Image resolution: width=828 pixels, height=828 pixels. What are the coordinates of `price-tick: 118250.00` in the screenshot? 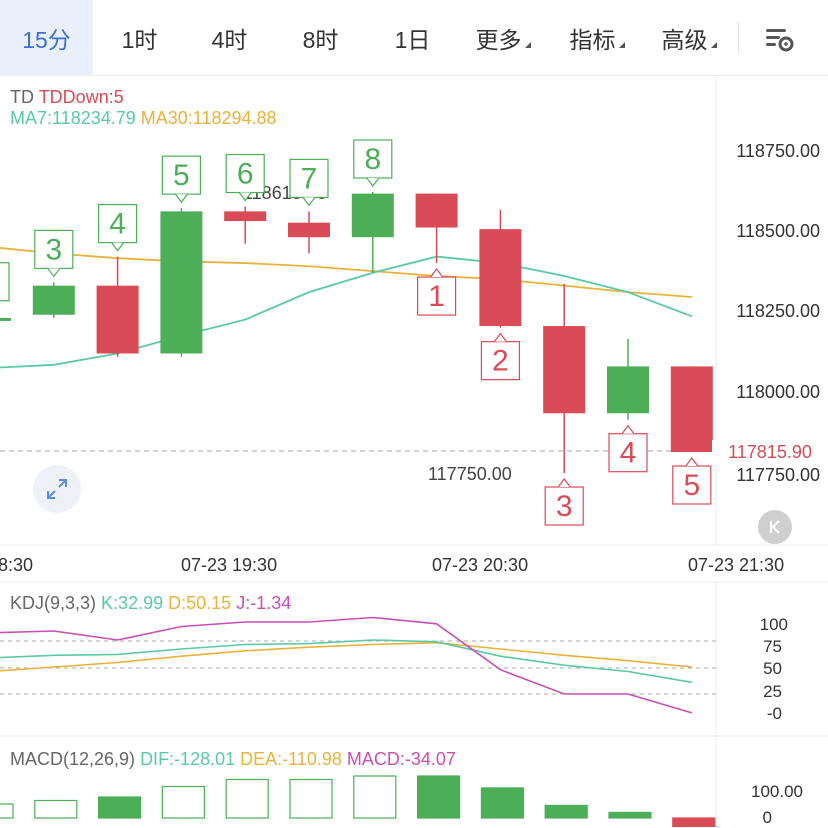 It's located at (778, 311).